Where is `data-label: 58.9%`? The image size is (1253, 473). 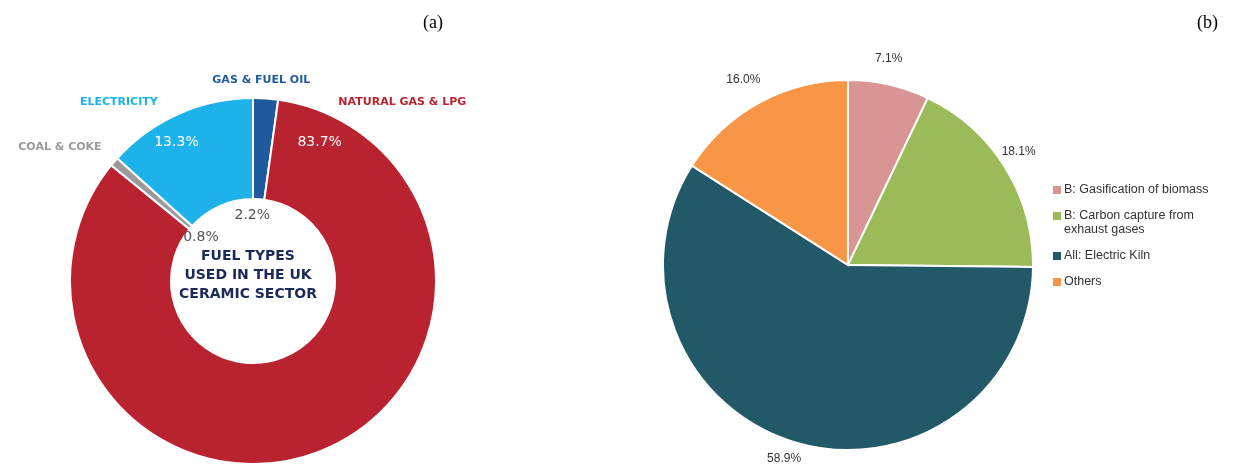
data-label: 58.9% is located at coordinates (784, 458).